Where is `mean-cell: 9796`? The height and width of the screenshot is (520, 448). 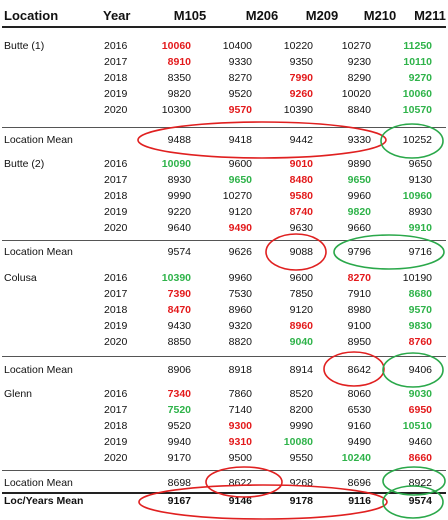 mean-cell: 9796 is located at coordinates (359, 252).